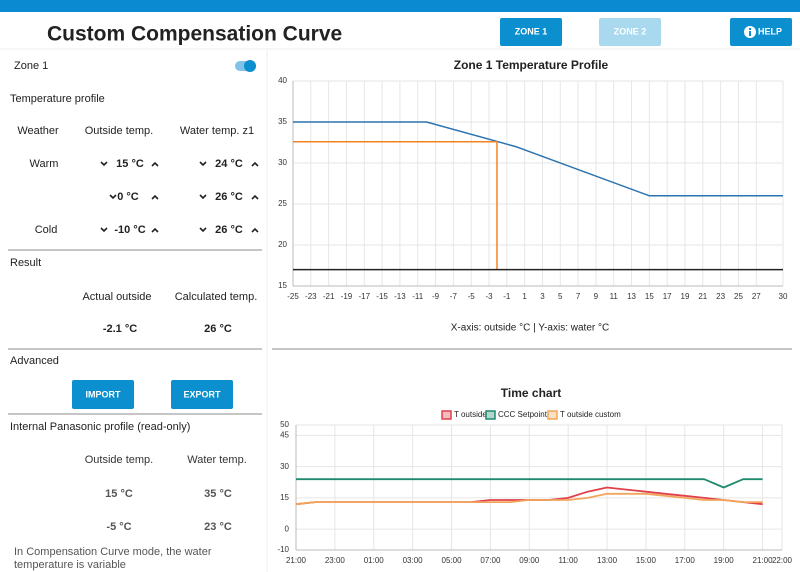 This screenshot has width=800, height=572. I want to click on outside-value: 15 °C, so click(130, 164).